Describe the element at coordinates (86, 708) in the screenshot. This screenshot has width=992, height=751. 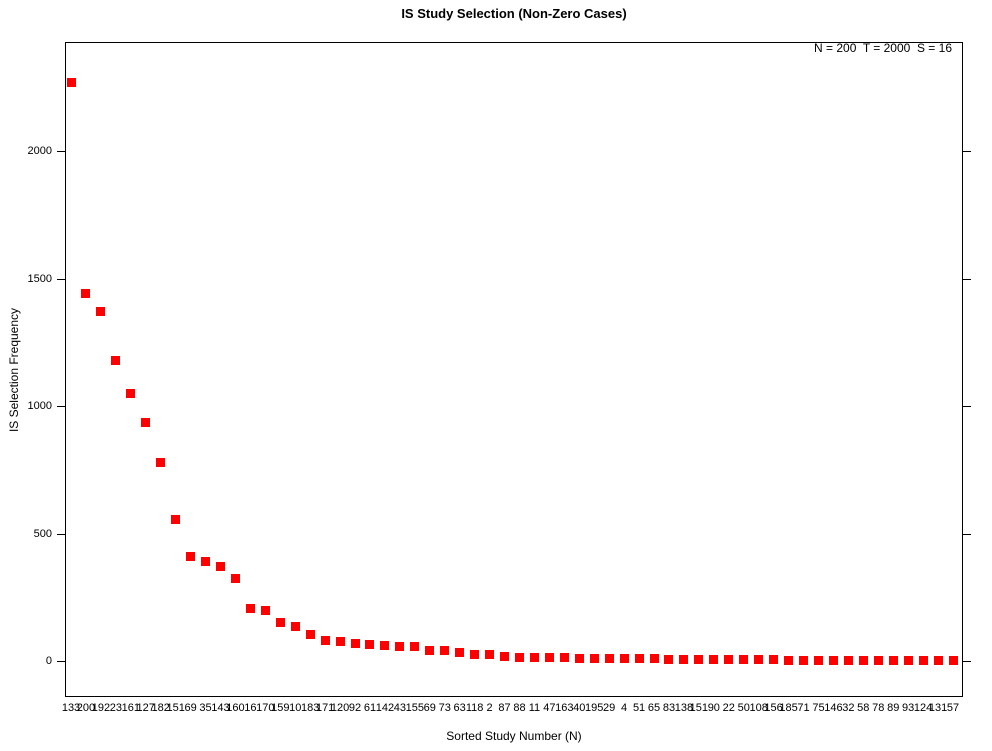
I see `x-tick-label: 200` at that location.